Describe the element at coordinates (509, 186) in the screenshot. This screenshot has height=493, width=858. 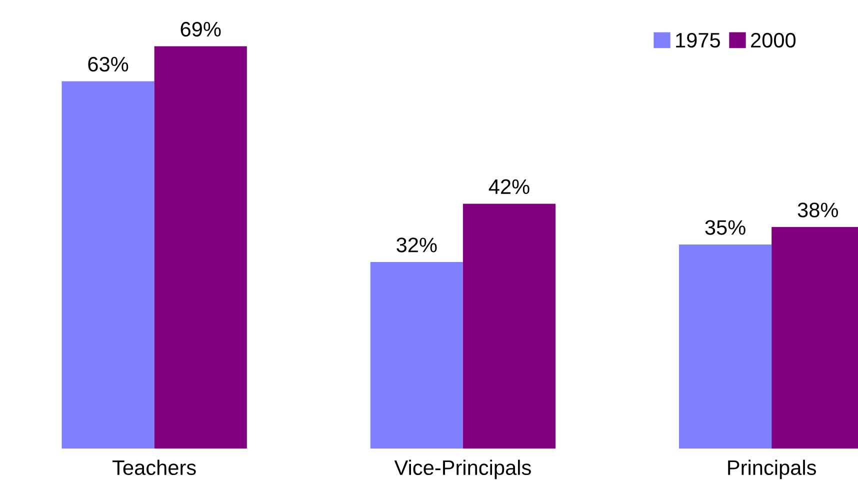
I see `data-label: 42%` at that location.